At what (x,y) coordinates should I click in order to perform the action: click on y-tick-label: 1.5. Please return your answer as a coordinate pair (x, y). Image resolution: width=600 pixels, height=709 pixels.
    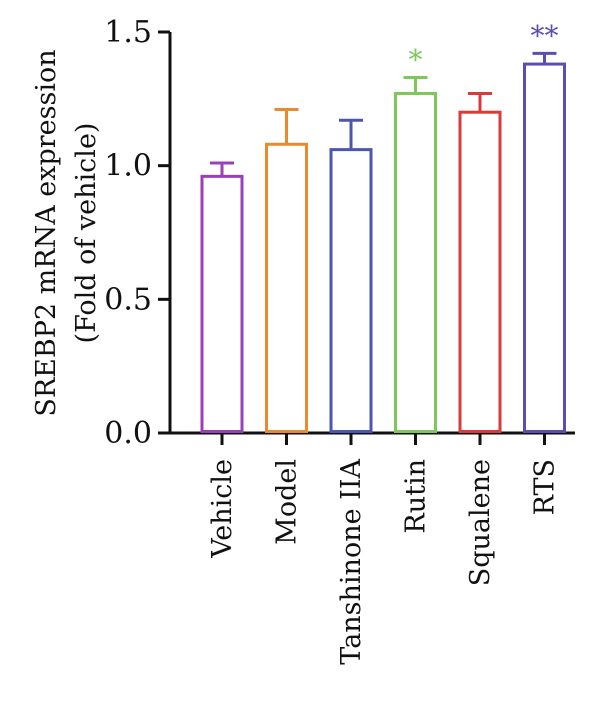
    Looking at the image, I should click on (128, 32).